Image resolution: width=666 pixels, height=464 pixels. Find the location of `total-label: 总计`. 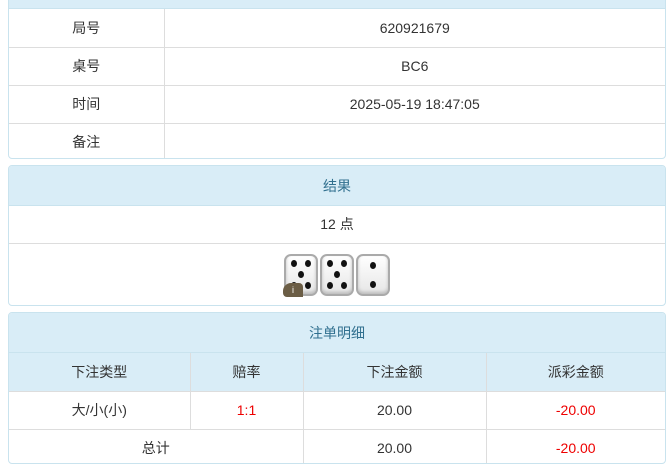

total-label: 总计 is located at coordinates (156, 445).